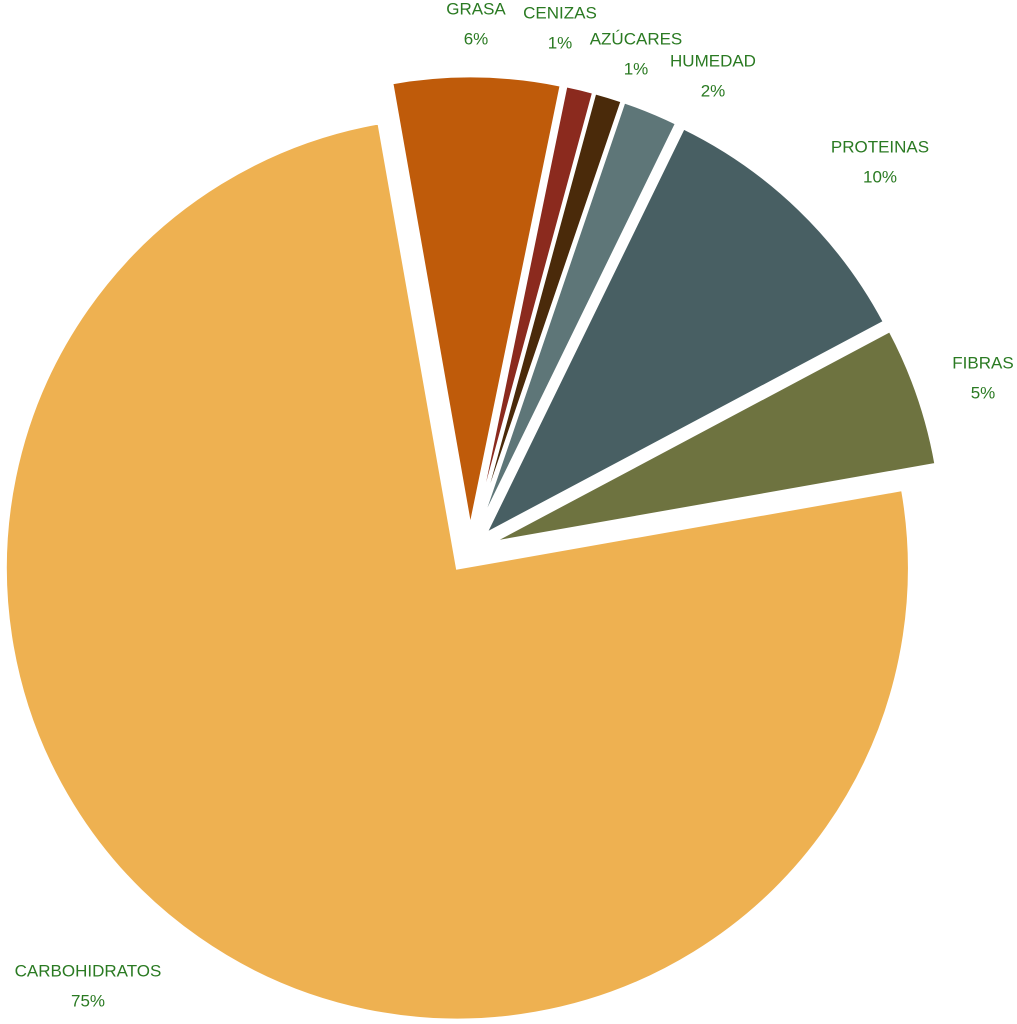 The image size is (1017, 1024). Describe the element at coordinates (560, 12) in the screenshot. I see `slice-label: CENIZAS` at that location.